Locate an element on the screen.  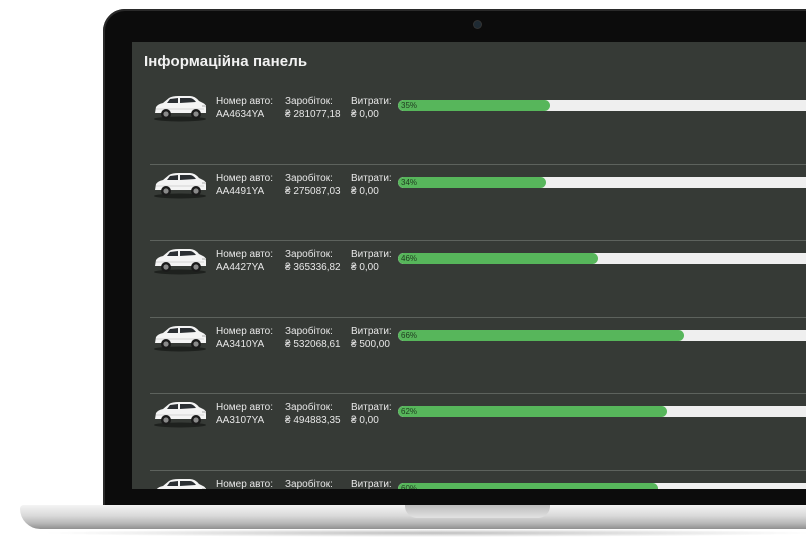
car-number-value: AA4427YA is located at coordinates (240, 267).